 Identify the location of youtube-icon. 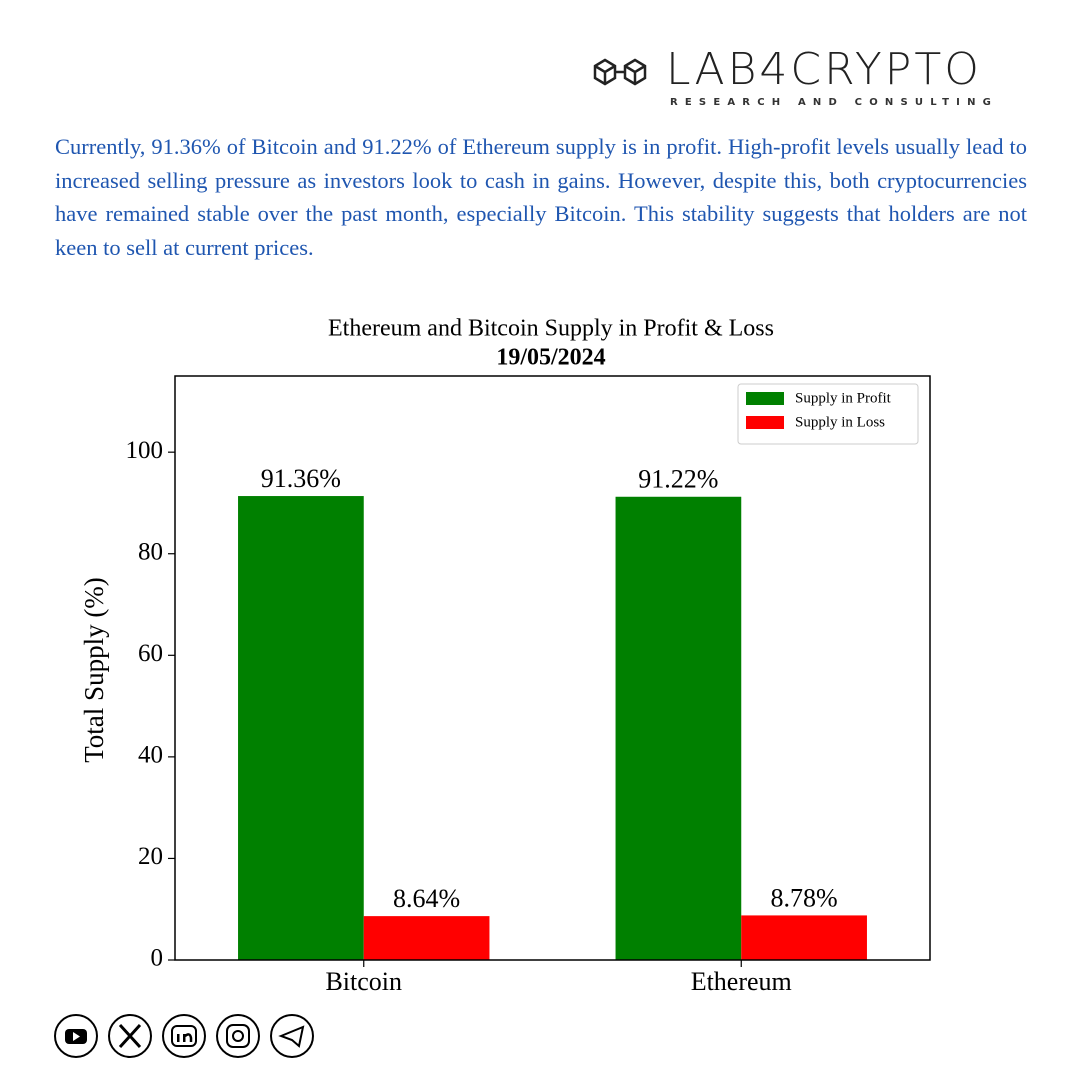
(76, 1036).